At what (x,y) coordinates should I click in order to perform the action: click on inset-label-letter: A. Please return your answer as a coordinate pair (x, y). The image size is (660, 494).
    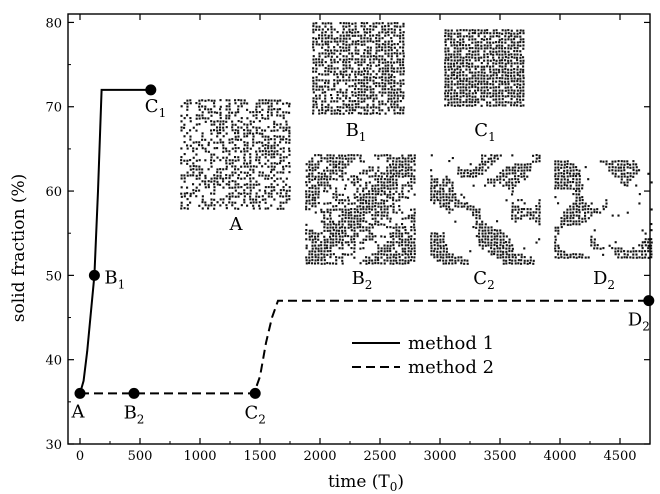
    Looking at the image, I should click on (236, 224).